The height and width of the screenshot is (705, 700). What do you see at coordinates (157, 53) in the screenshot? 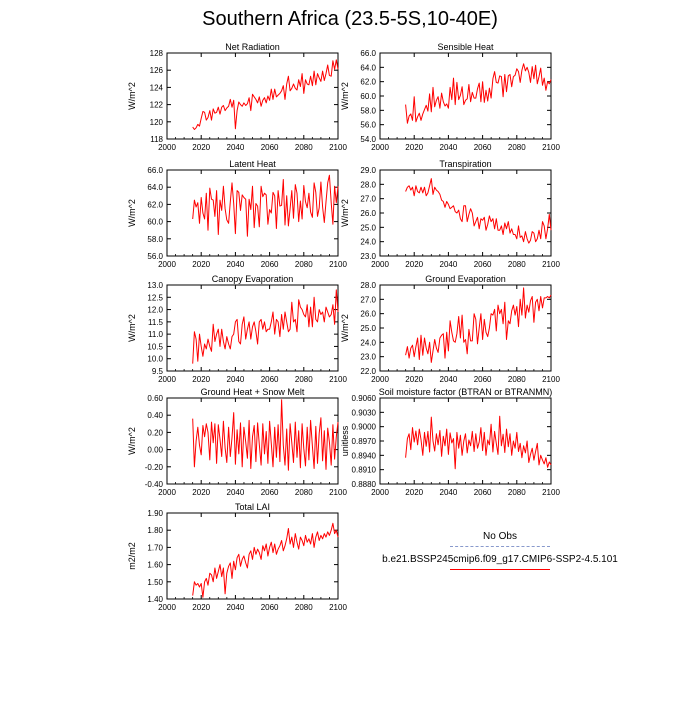
I see `y-tick-label: 128` at bounding box center [157, 53].